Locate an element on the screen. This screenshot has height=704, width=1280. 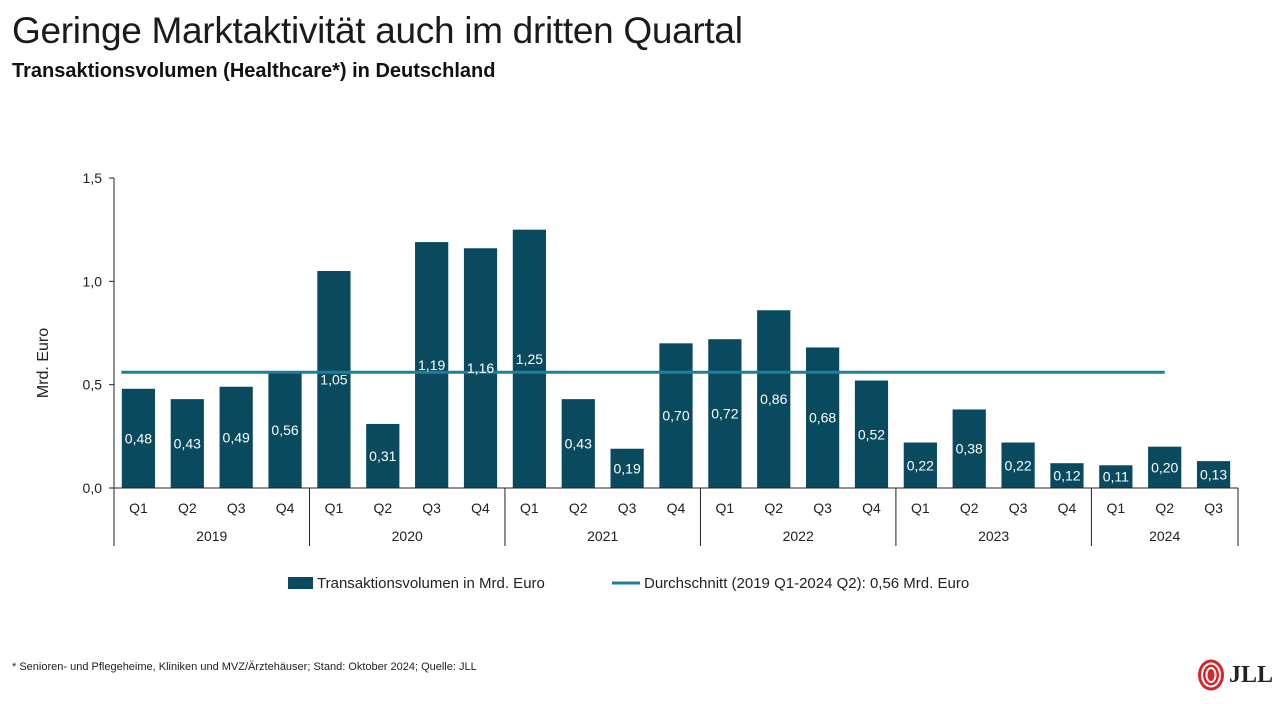
data-label: 0,48 is located at coordinates (138, 438).